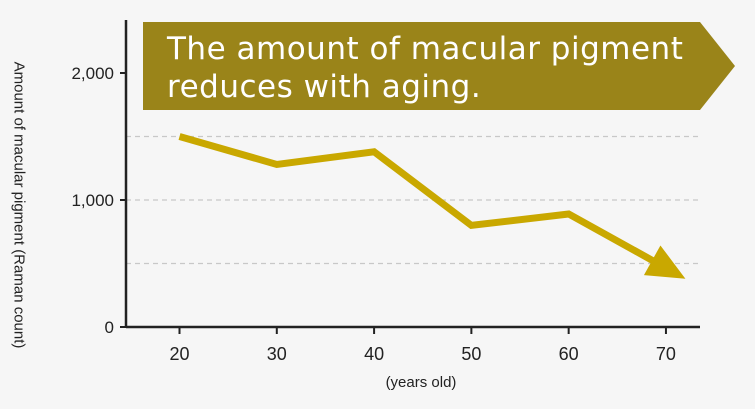  What do you see at coordinates (92, 73) in the screenshot?
I see `y-tick-label-2: 2,000` at bounding box center [92, 73].